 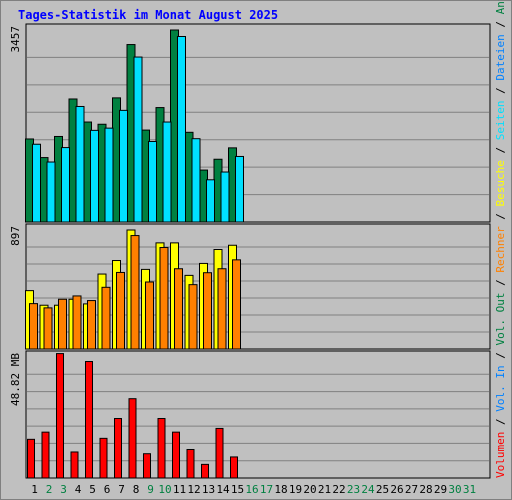 What do you see at coordinates (396, 489) in the screenshot?
I see `x-tick-label-day-26: 26` at bounding box center [396, 489].